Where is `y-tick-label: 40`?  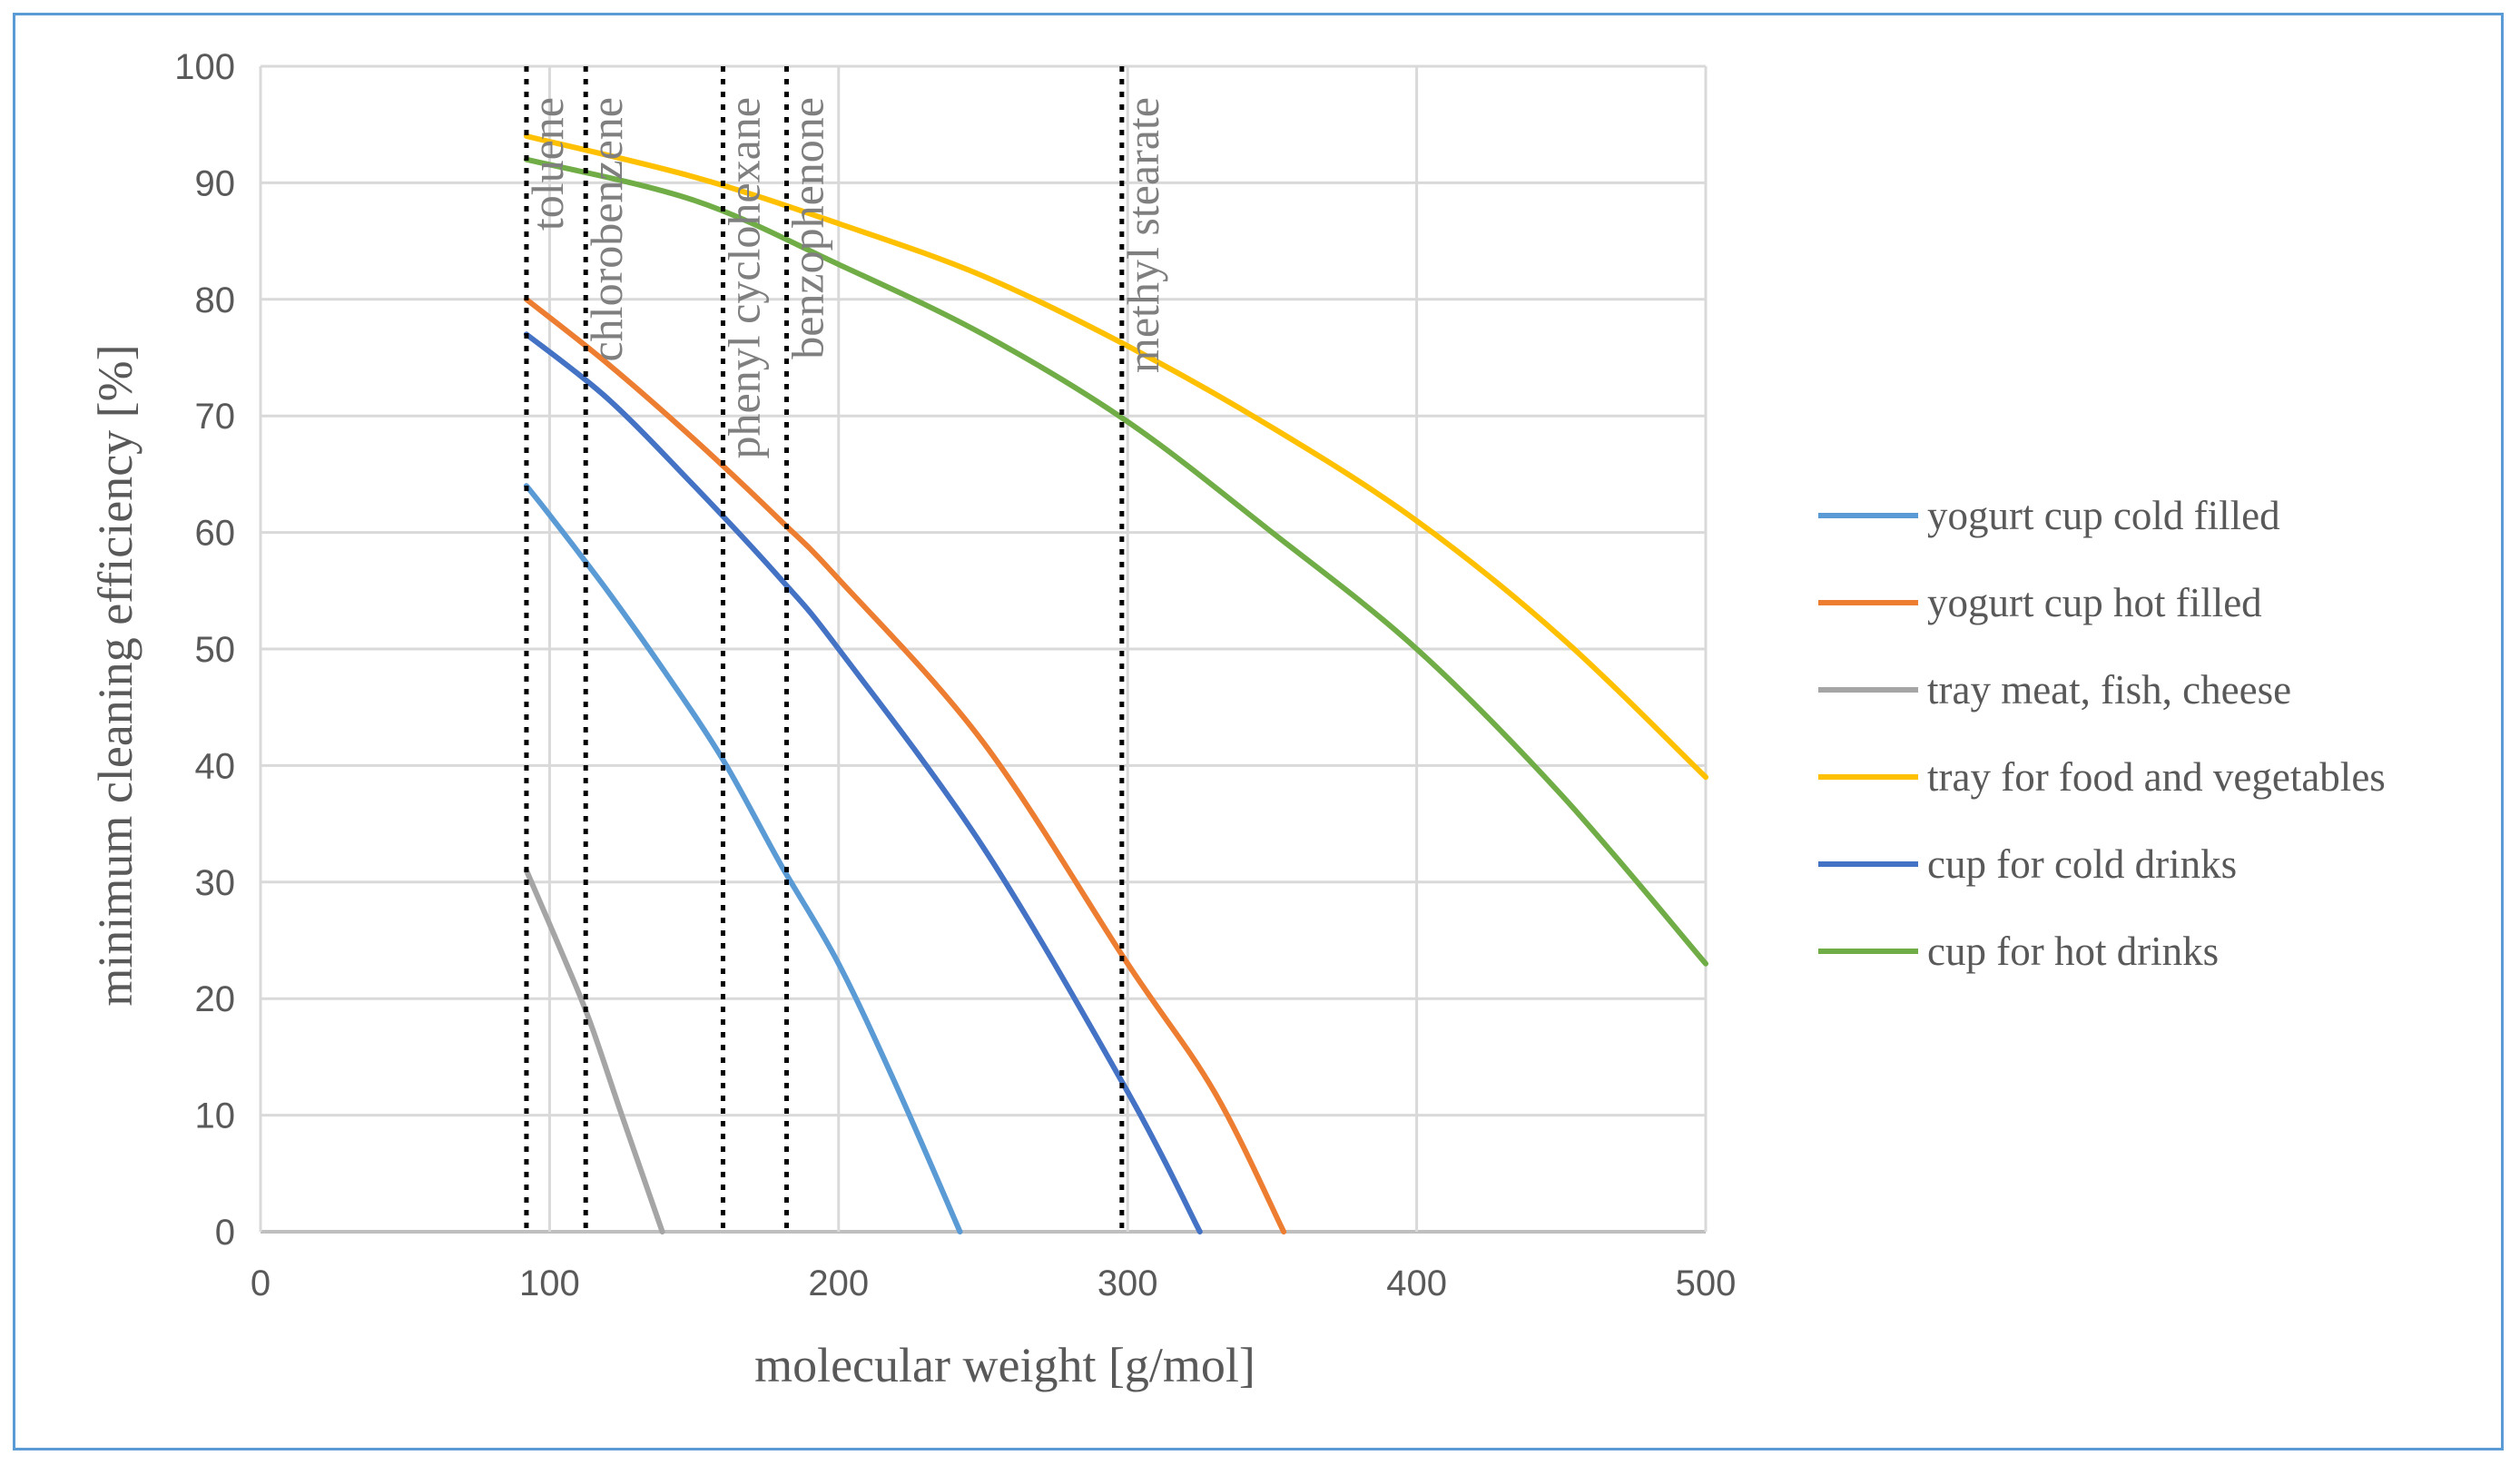
y-tick-label: 40 is located at coordinates (216, 766).